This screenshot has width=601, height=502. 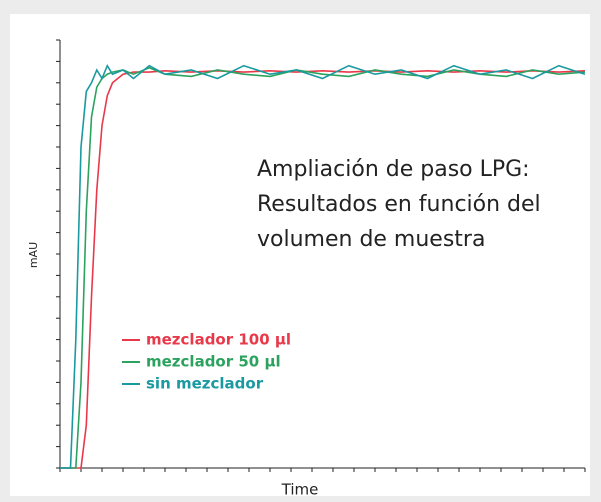 What do you see at coordinates (33, 255) in the screenshot?
I see `y-axis-label: mAU` at bounding box center [33, 255].